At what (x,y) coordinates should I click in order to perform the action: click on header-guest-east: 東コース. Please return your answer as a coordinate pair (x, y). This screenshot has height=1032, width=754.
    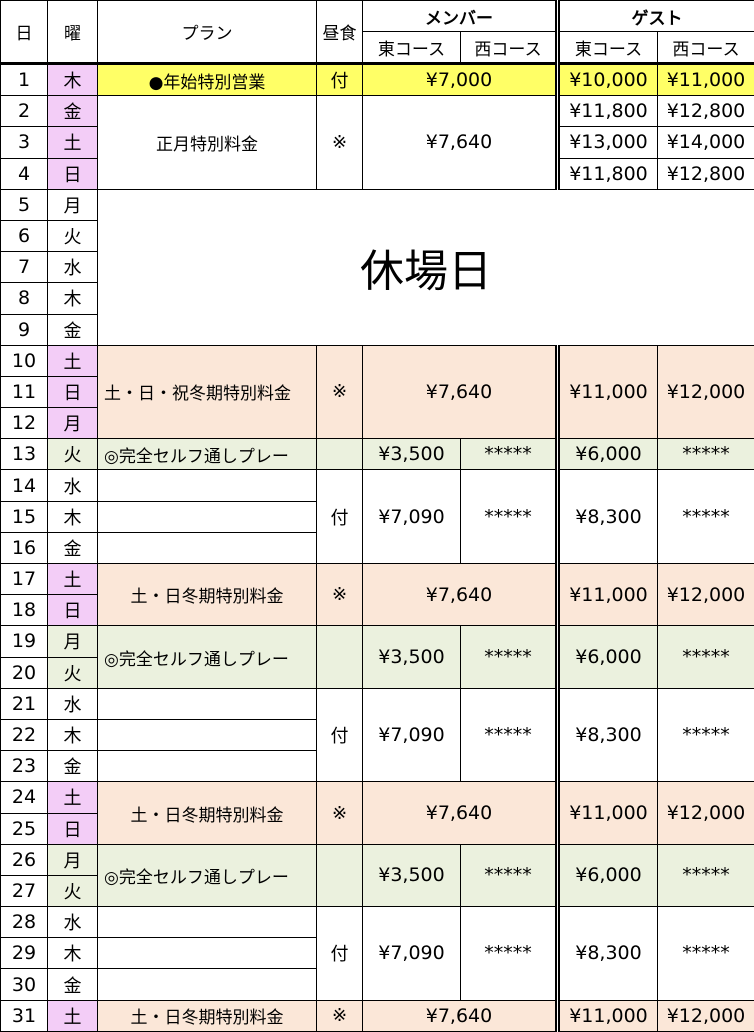
    Looking at the image, I should click on (608, 48).